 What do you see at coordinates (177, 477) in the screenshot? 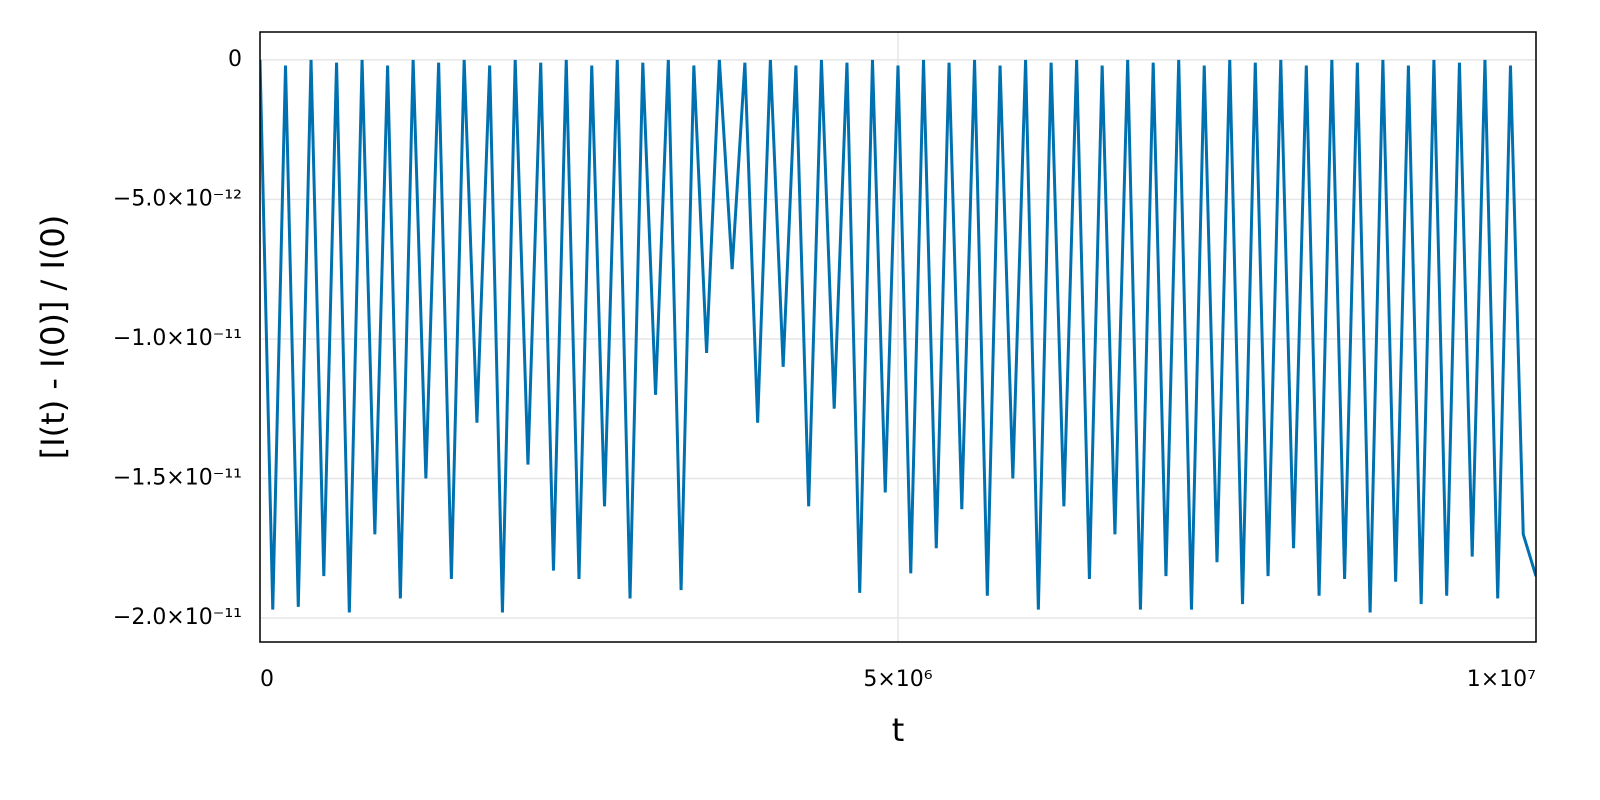
I see `y-tick-label: −1.5×10⁻¹¹` at bounding box center [177, 477].